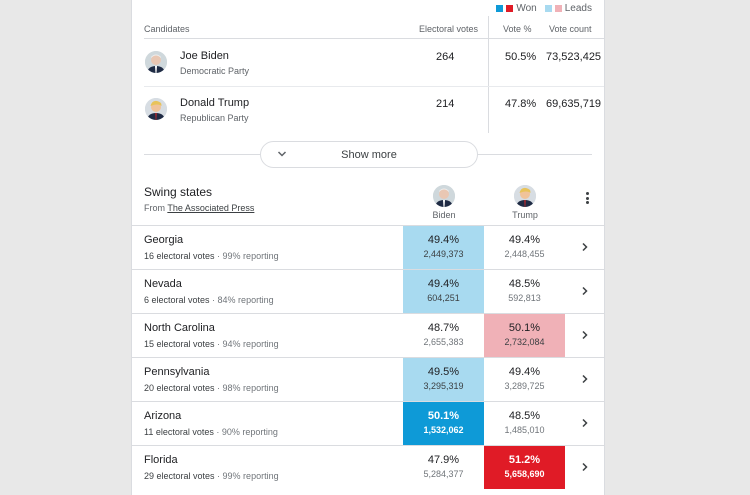 The height and width of the screenshot is (495, 750). What do you see at coordinates (250, 344) in the screenshot?
I see `state-reporting: 94% reporting` at bounding box center [250, 344].